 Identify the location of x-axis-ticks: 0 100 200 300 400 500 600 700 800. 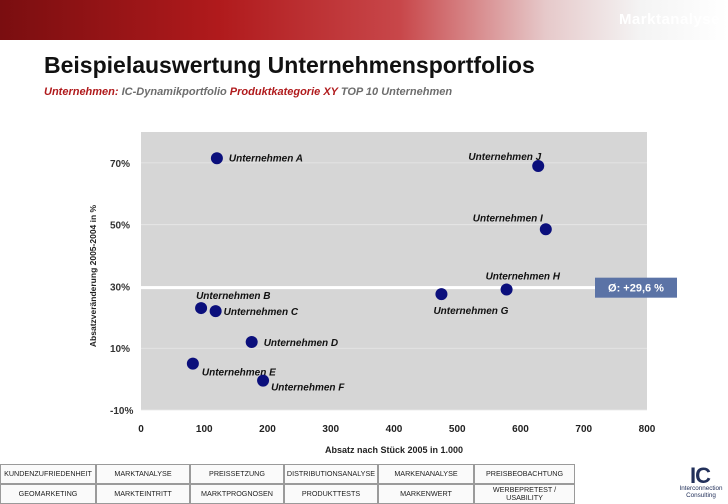
(397, 429).